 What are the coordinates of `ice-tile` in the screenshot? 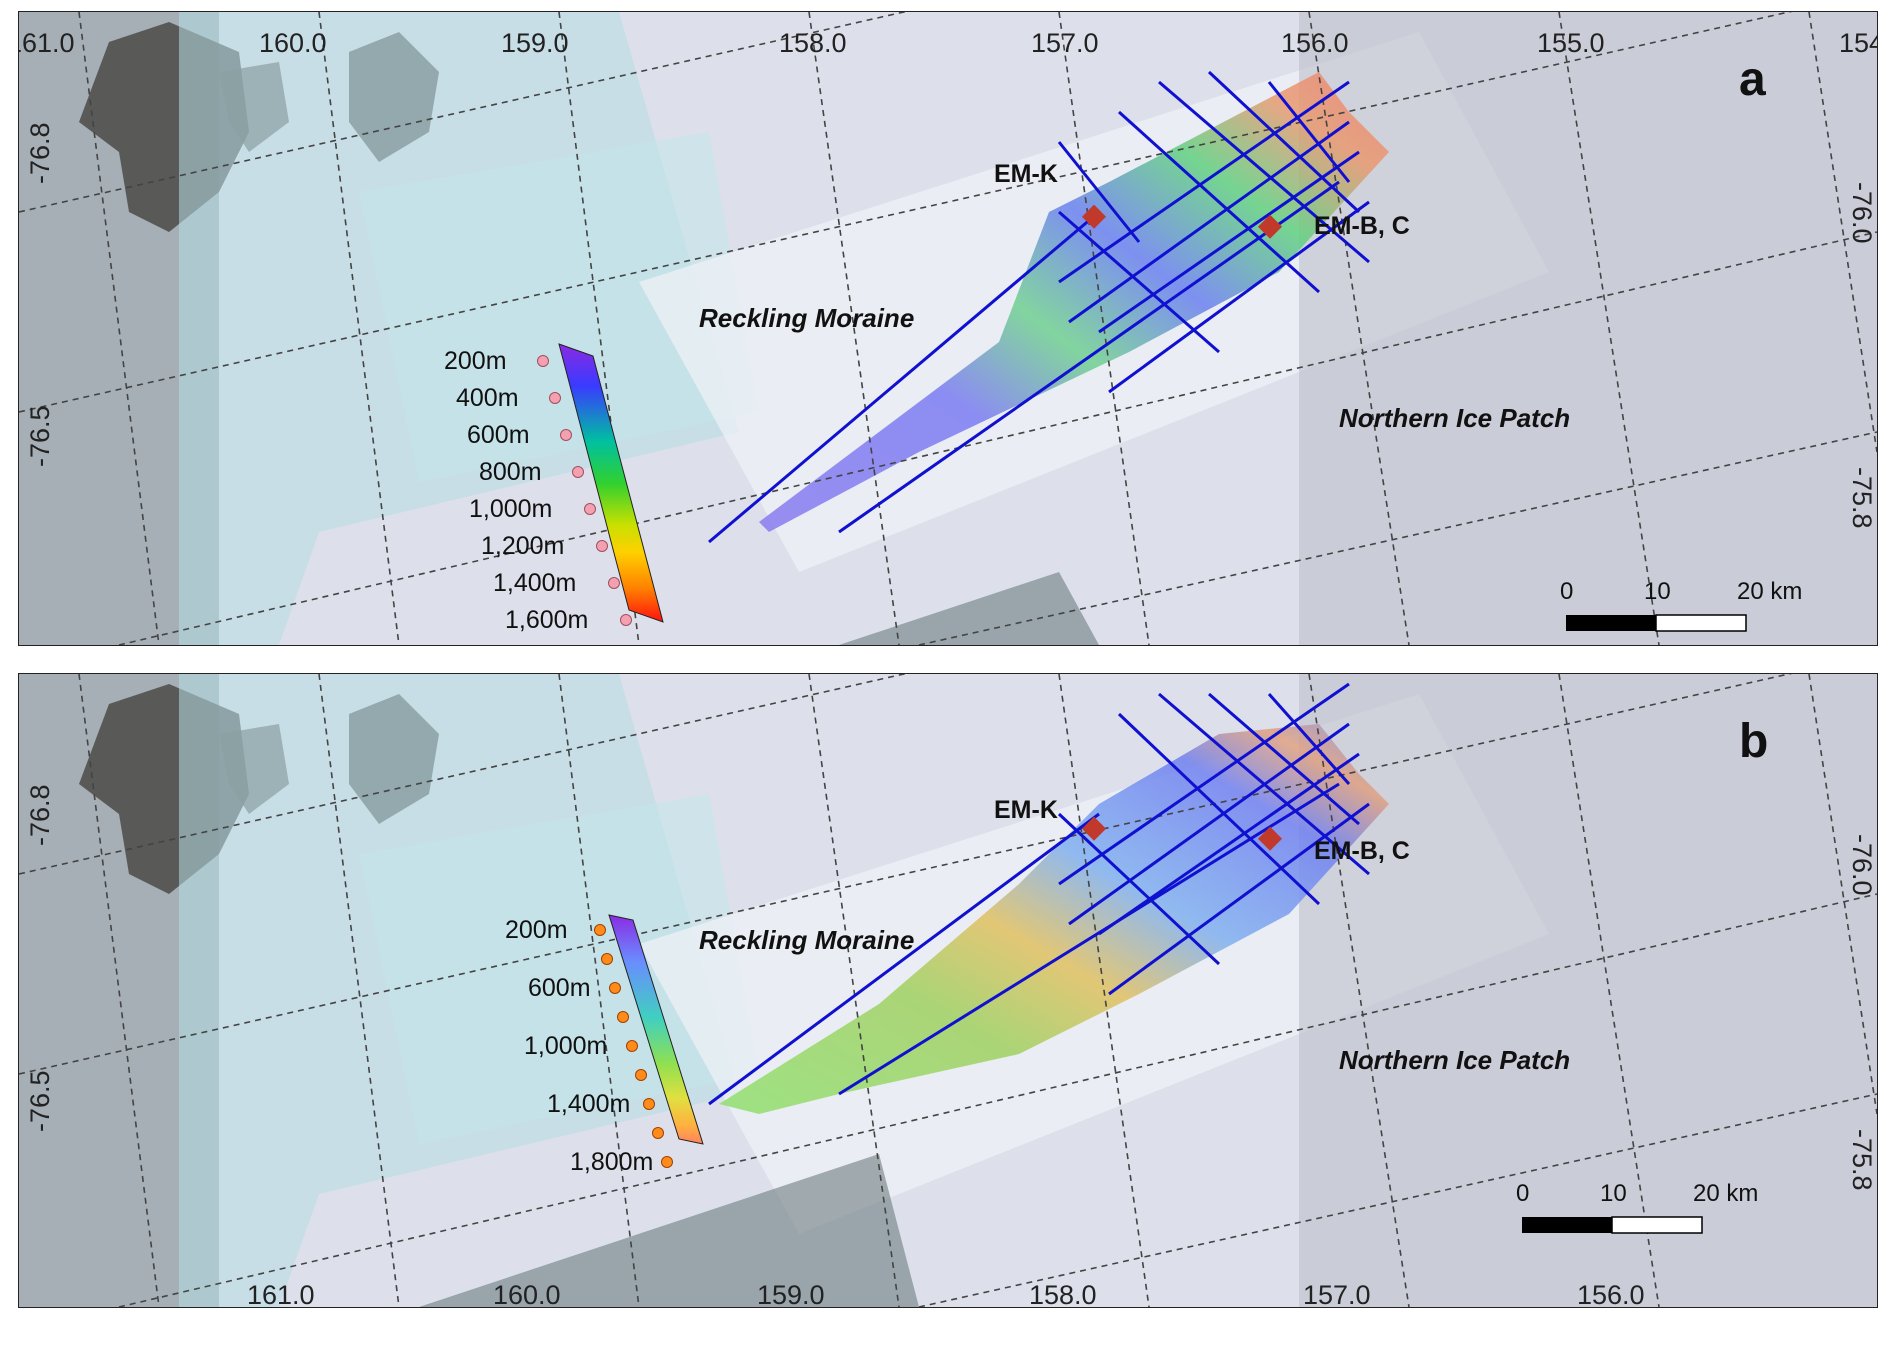 It's located at (559, 307).